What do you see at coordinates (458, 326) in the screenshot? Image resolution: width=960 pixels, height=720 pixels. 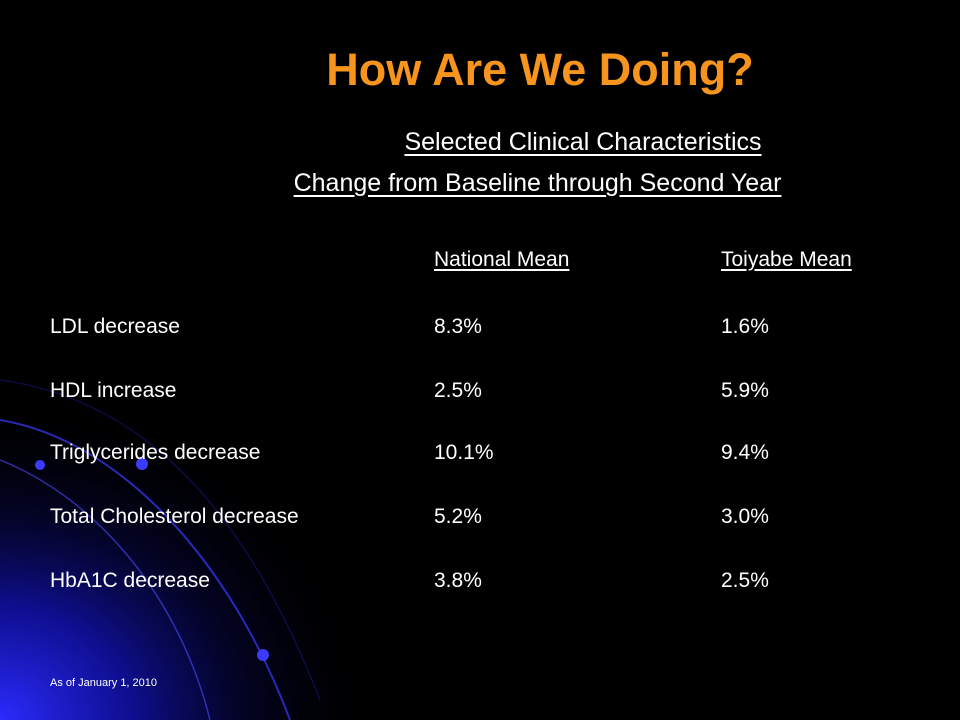 I see `national-value: 8.3%` at bounding box center [458, 326].